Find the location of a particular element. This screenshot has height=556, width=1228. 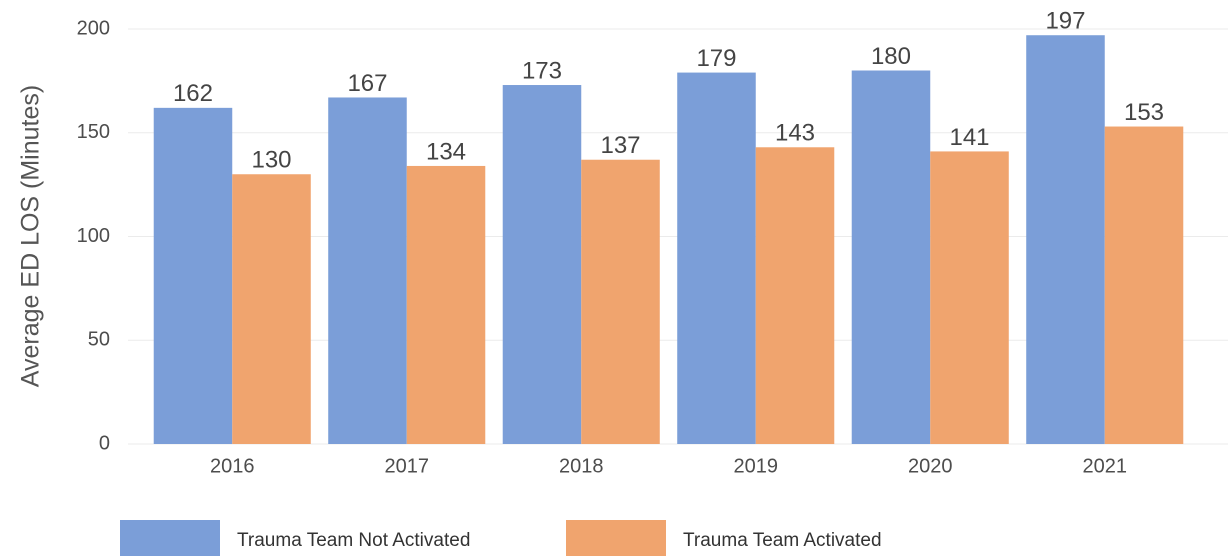

x-tick-label: 2018 is located at coordinates (581, 466).